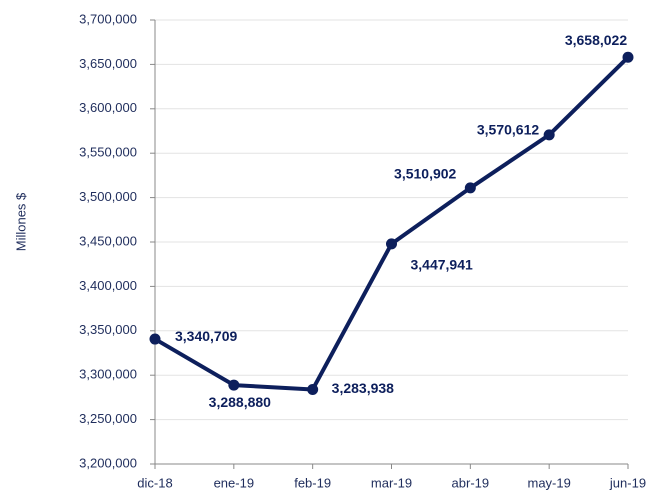 This screenshot has width=654, height=495. I want to click on data-label: 3,447,941, so click(442, 265).